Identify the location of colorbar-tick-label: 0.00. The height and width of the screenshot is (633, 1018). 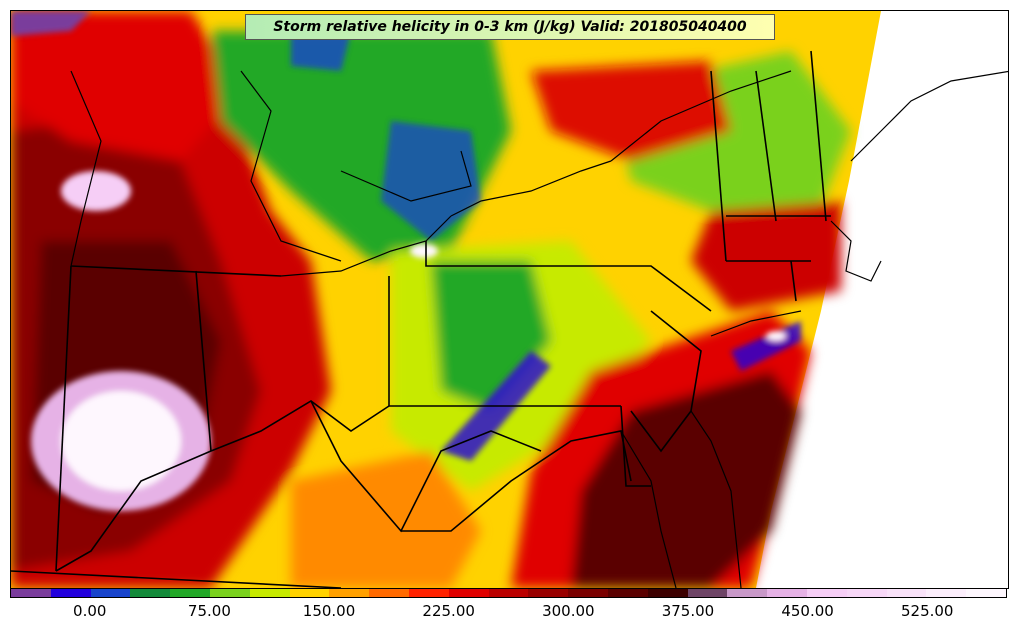
(90, 611).